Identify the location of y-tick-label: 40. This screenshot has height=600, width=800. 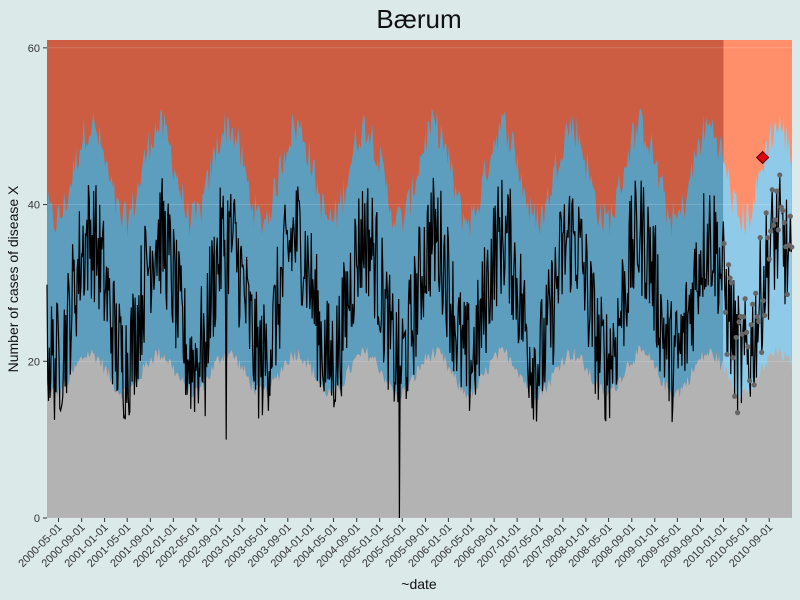
(34, 206).